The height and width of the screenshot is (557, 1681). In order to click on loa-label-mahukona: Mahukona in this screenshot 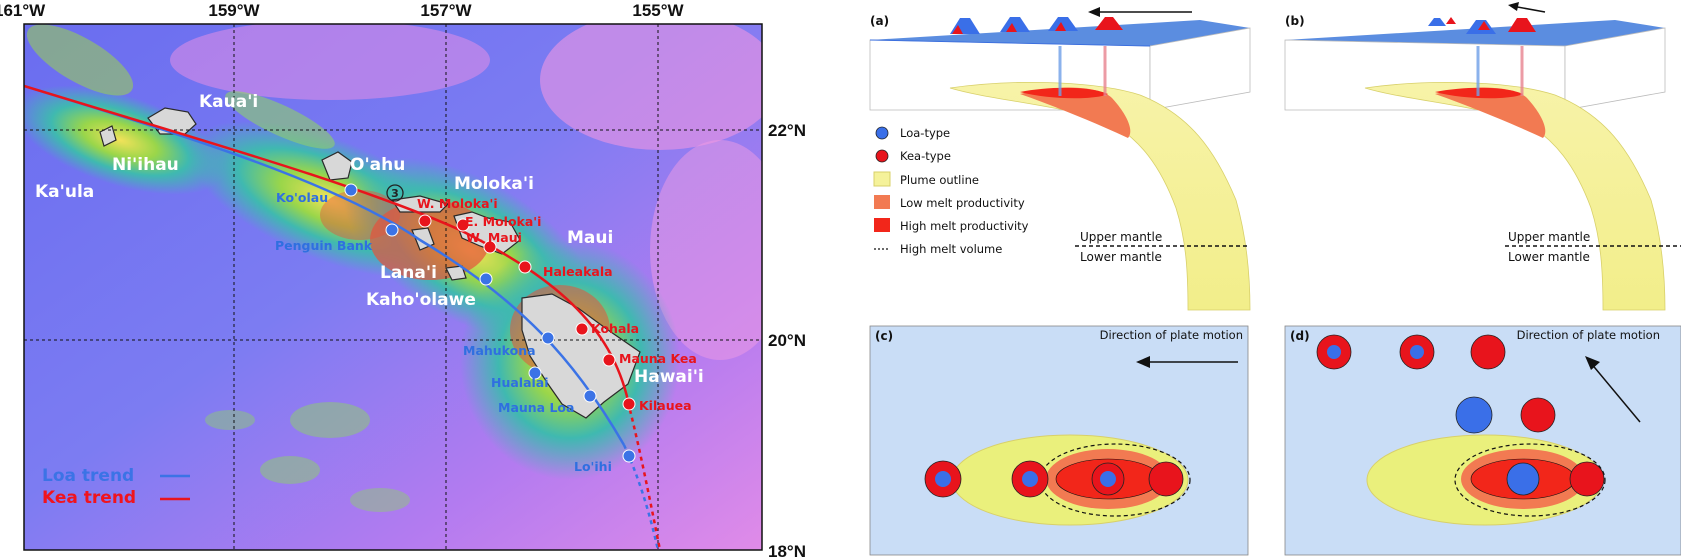, I will do `click(499, 350)`.